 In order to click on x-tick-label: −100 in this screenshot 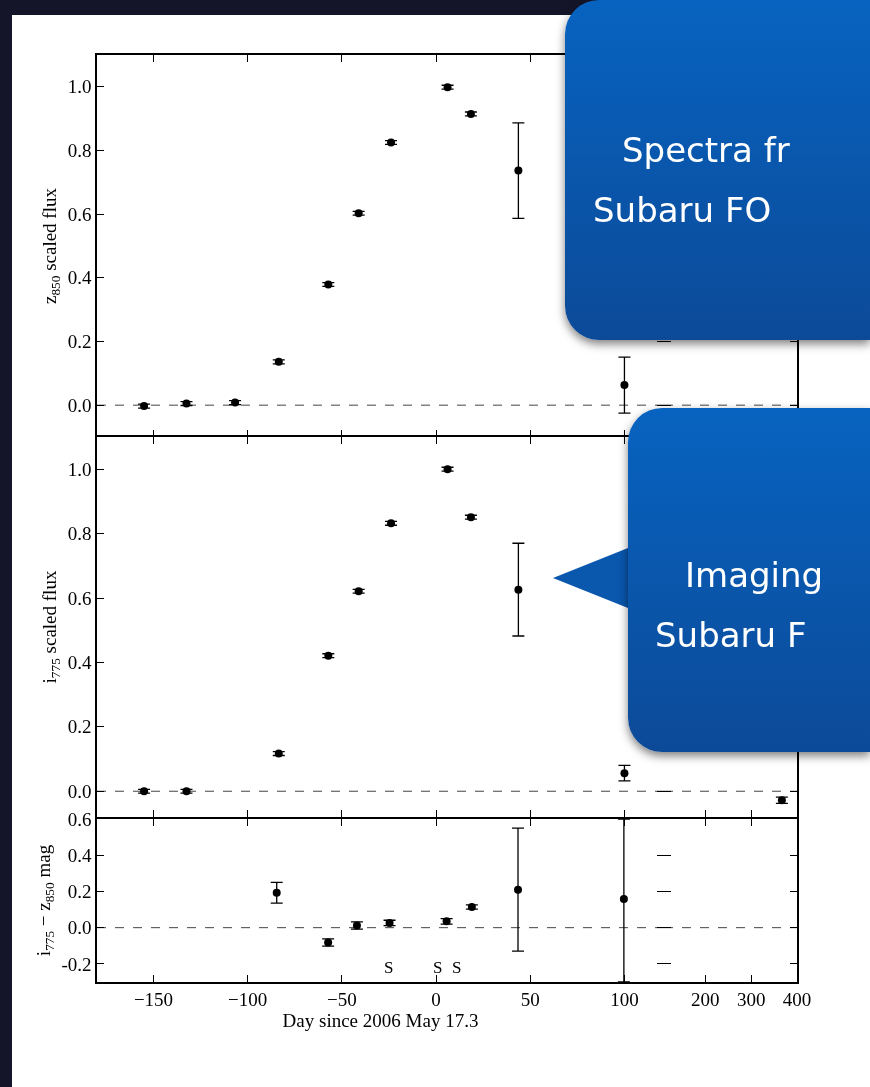, I will do `click(248, 1000)`.